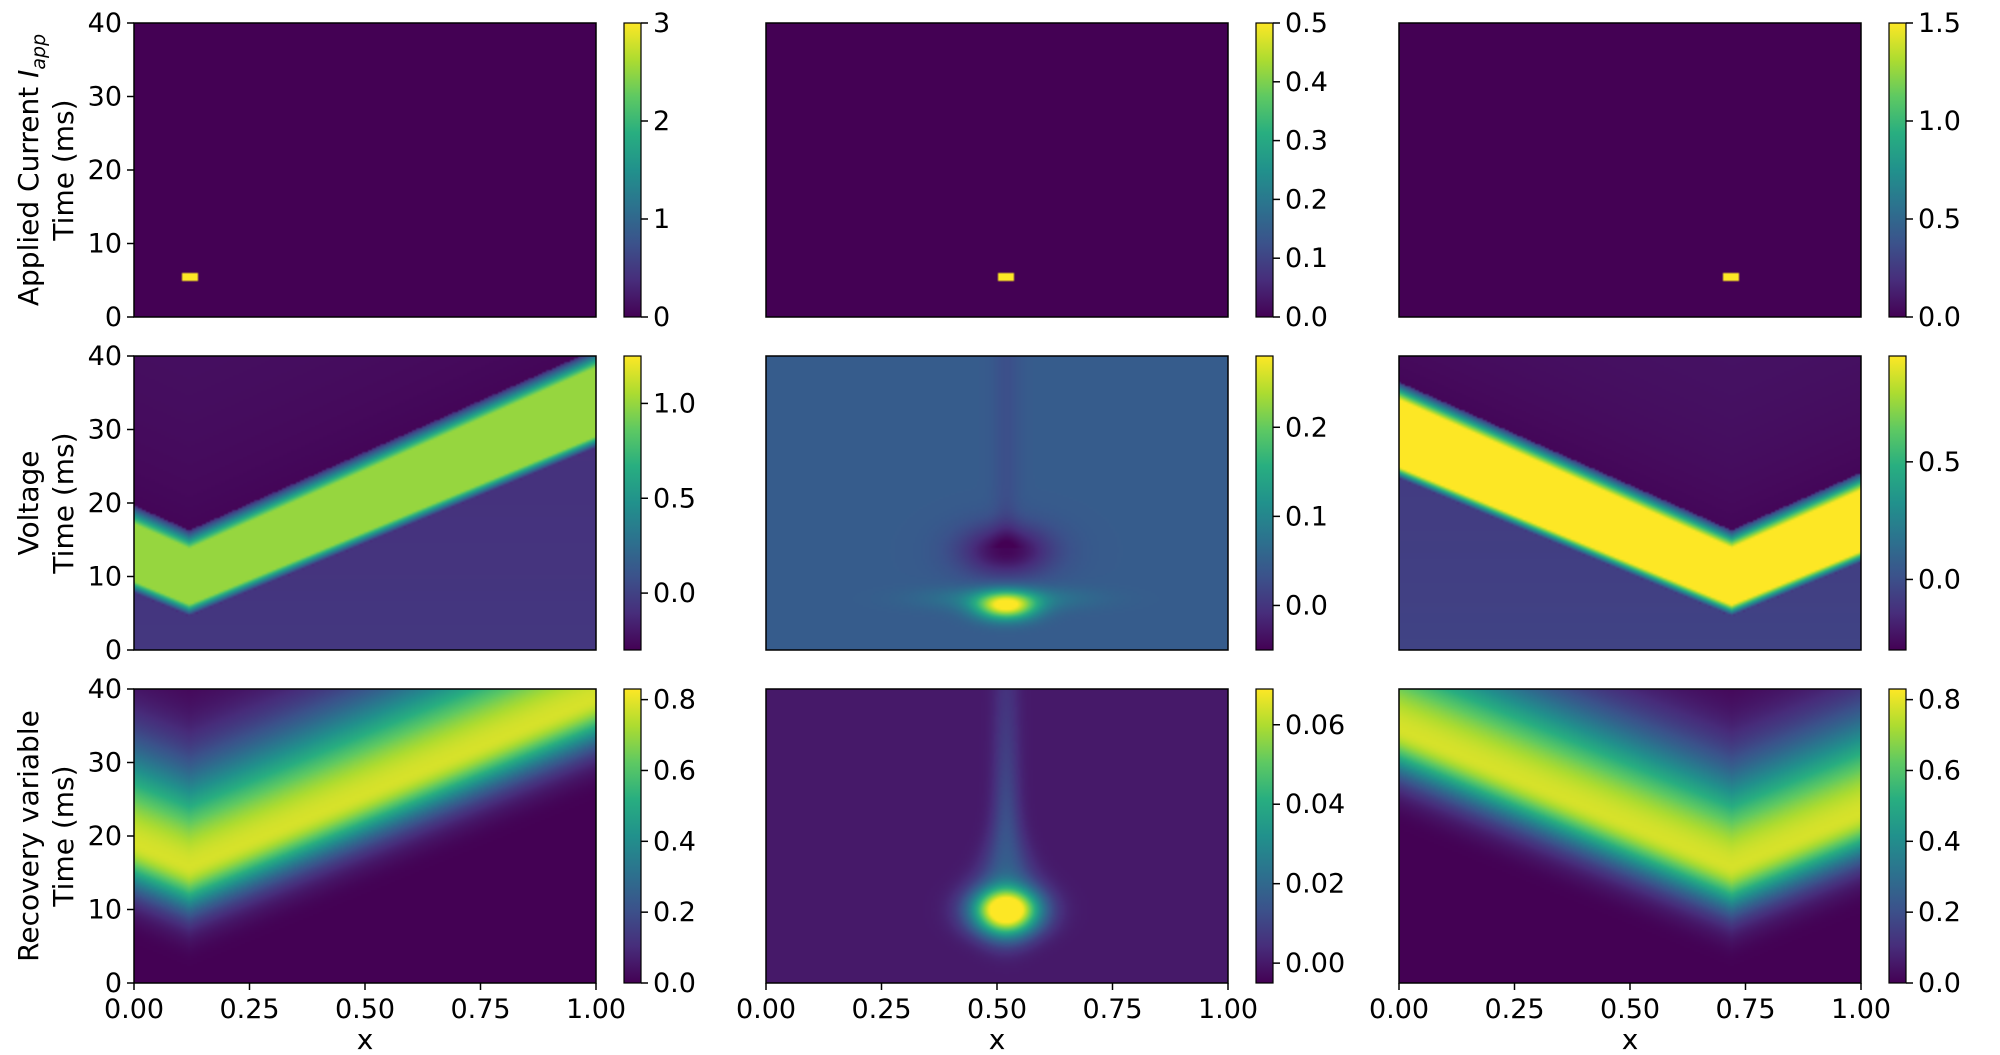  What do you see at coordinates (661, 317) in the screenshot?
I see `colorbar-tick-label: 0` at bounding box center [661, 317].